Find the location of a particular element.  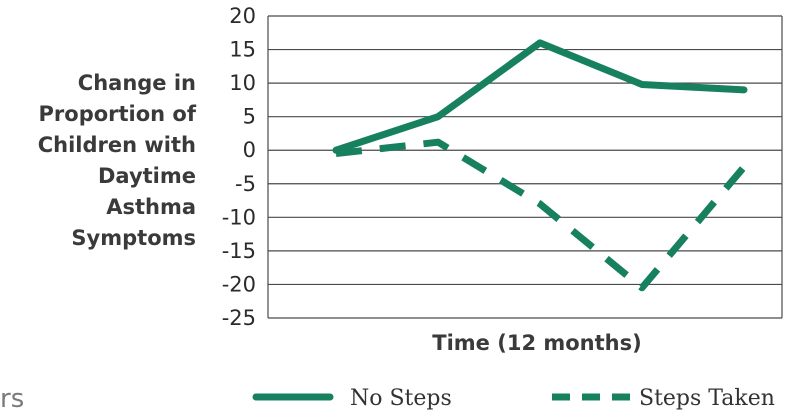

y-tick-label: 20 is located at coordinates (242, 16).